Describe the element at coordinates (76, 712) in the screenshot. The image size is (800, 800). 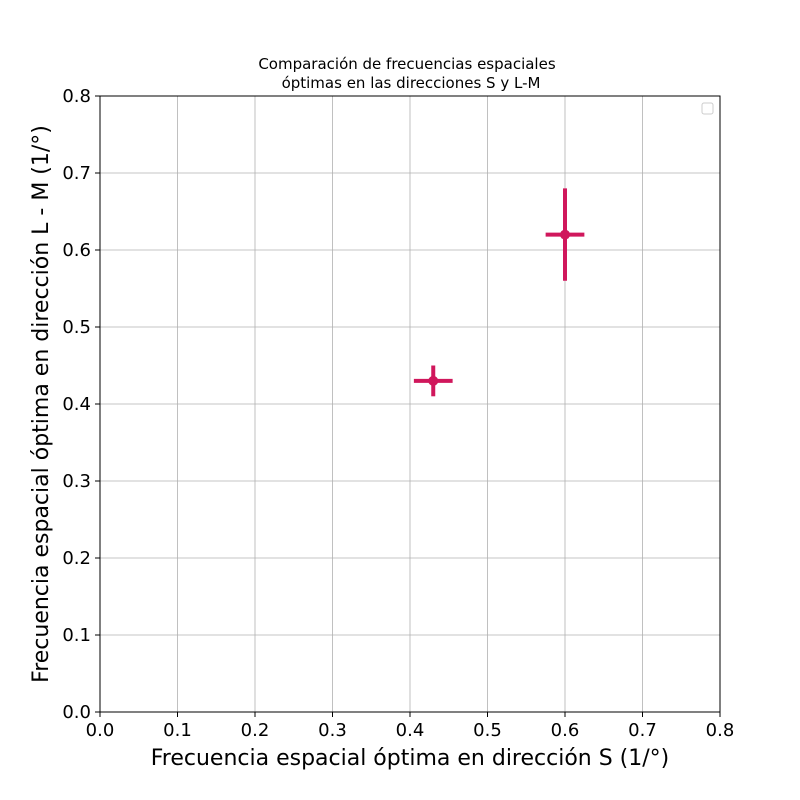
I see `y-tick-label: 0.0` at that location.